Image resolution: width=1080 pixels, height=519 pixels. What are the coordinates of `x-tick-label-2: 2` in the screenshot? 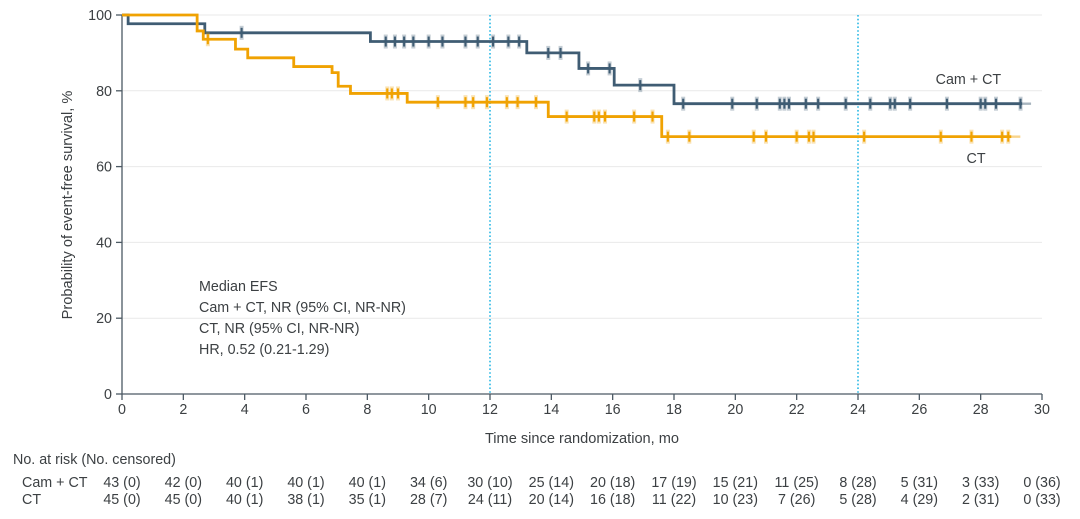 It's located at (183, 410).